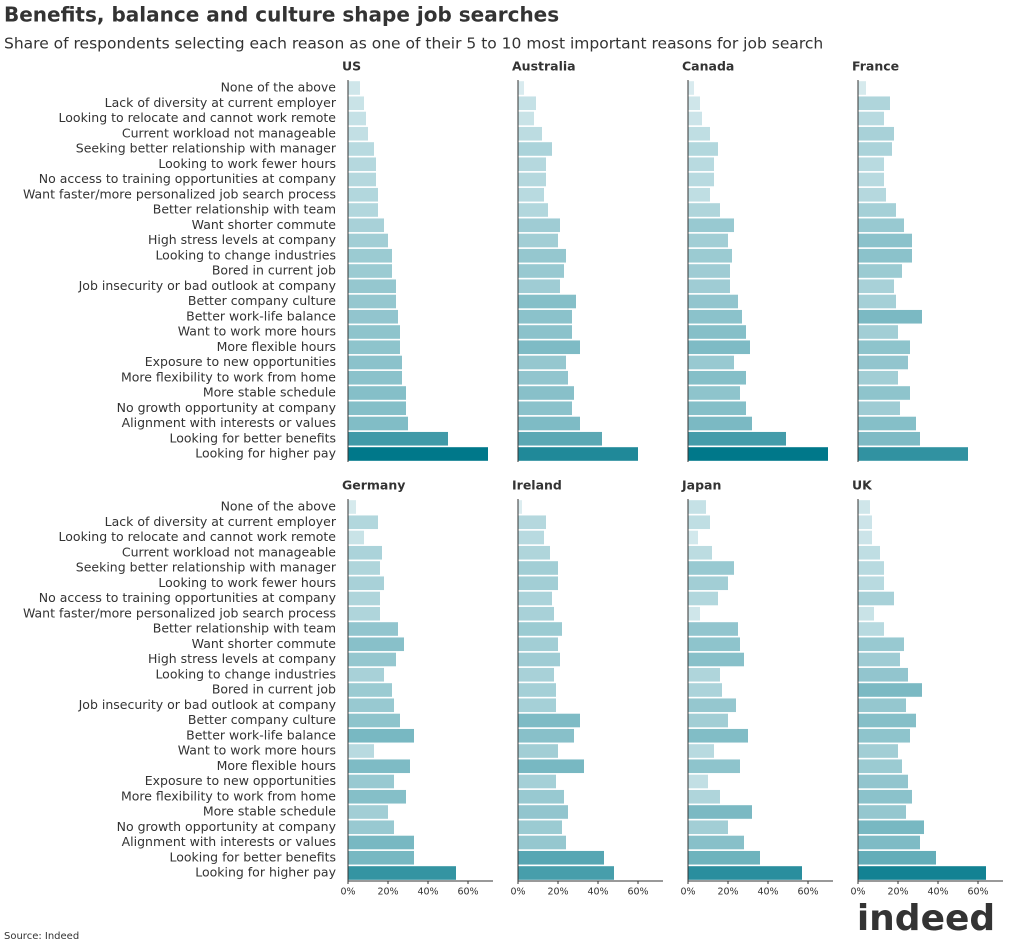 Image resolution: width=1024 pixels, height=951 pixels. What do you see at coordinates (229, 841) in the screenshot?
I see `category-label: Alignment with interests or values` at bounding box center [229, 841].